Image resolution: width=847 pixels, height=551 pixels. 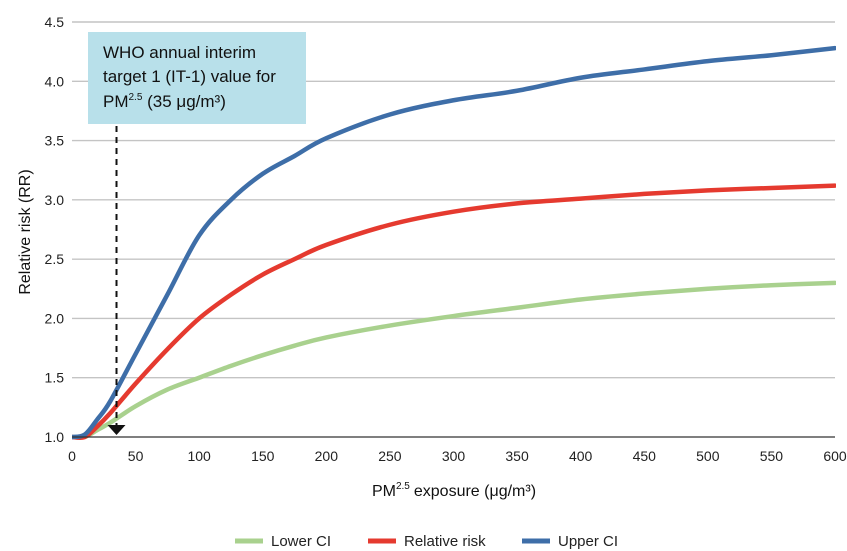 What do you see at coordinates (327, 456) in the screenshot?
I see `x-tick-label: 200` at bounding box center [327, 456].